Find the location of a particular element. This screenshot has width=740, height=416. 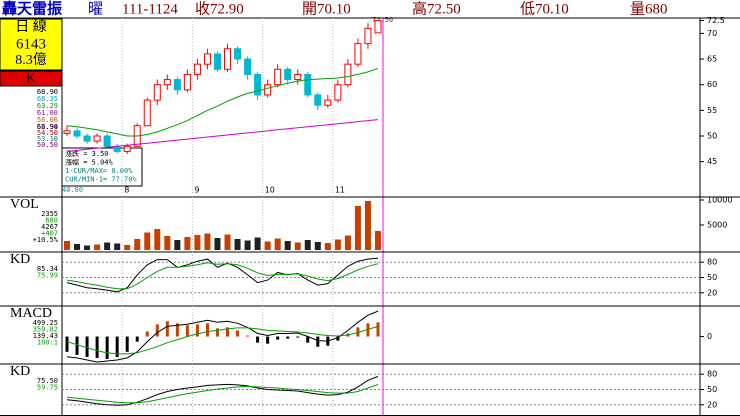

y-tick-label: 0 is located at coordinates (709, 336).